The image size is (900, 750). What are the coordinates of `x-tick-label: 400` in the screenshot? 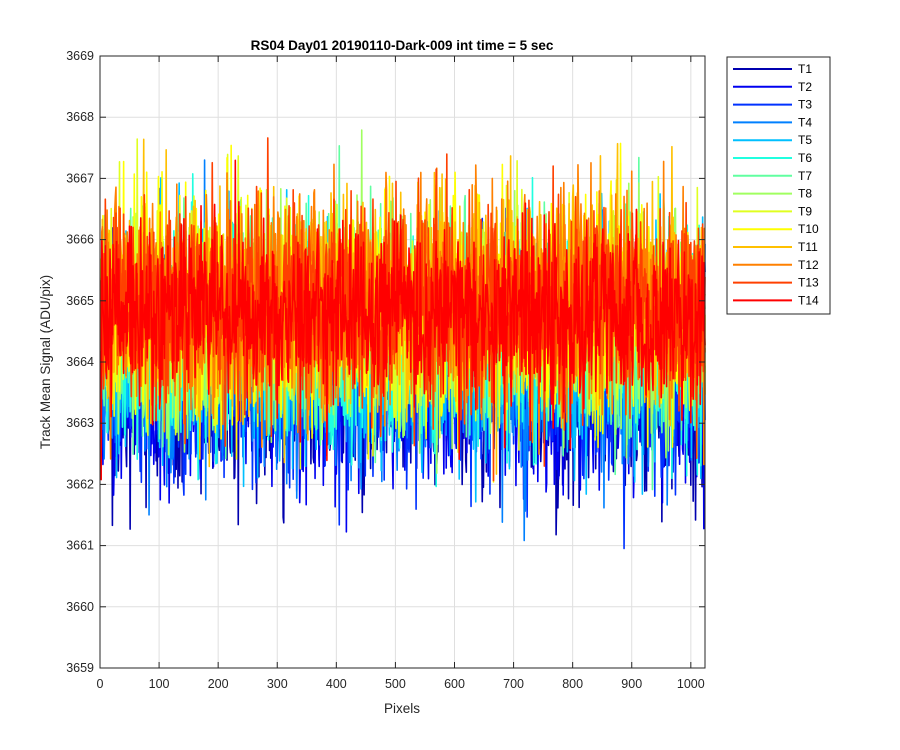 It's located at (336, 684).